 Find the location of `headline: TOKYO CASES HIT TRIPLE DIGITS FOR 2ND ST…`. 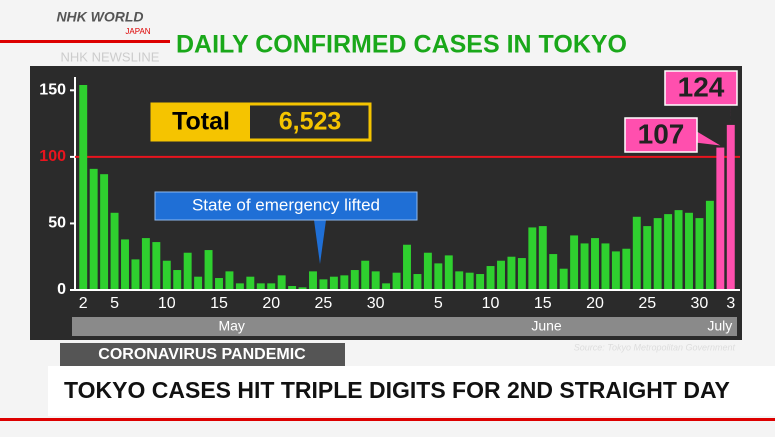

headline: TOKYO CASES HIT TRIPLE DIGITS FOR 2ND ST… is located at coordinates (397, 390).